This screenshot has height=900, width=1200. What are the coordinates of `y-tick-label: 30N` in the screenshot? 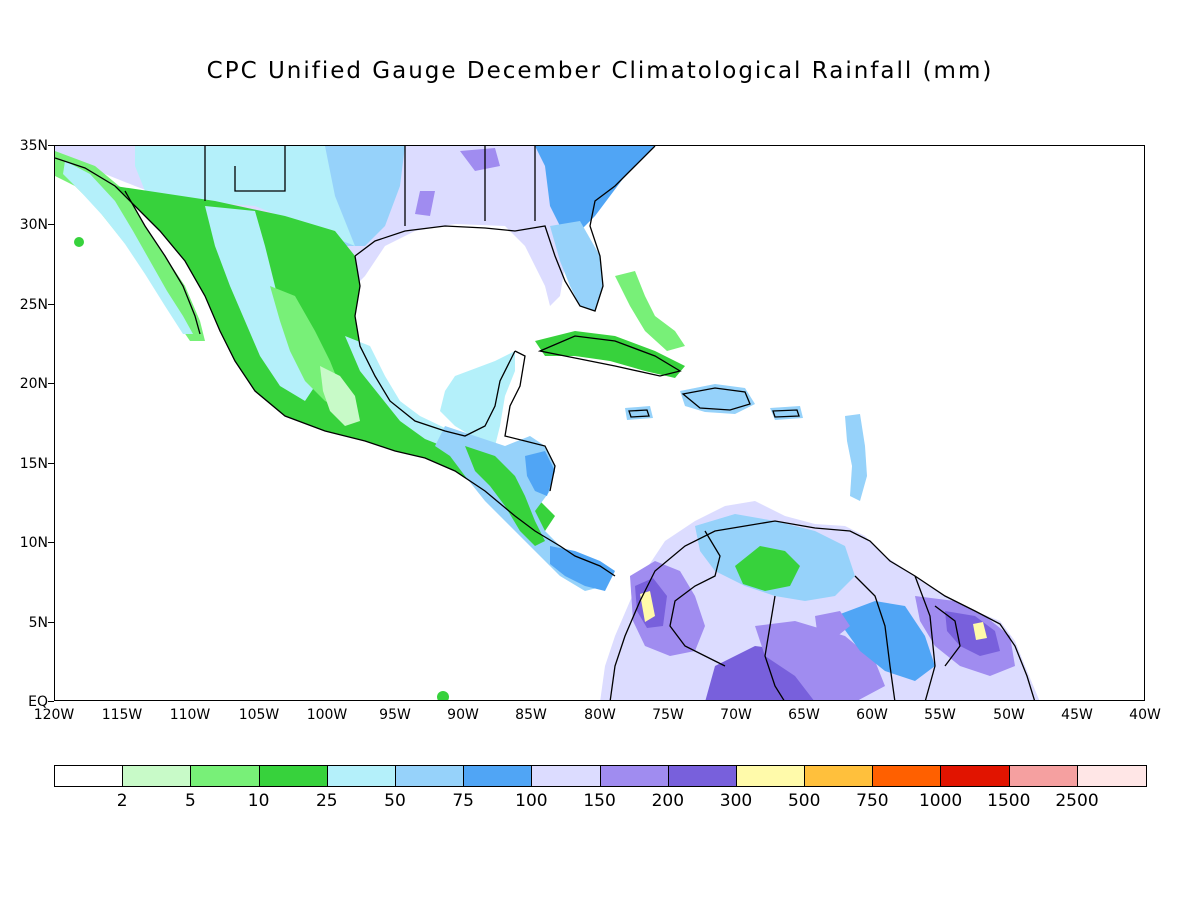 It's located at (33, 225).